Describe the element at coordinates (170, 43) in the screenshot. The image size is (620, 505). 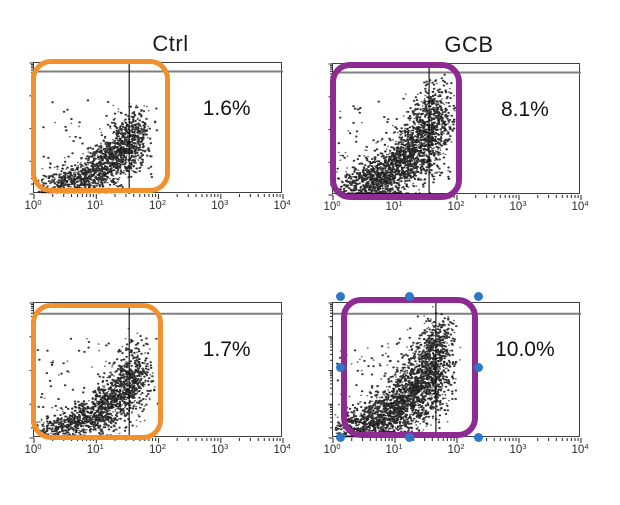
I see `panel-title-ctrl: Ctrl` at that location.